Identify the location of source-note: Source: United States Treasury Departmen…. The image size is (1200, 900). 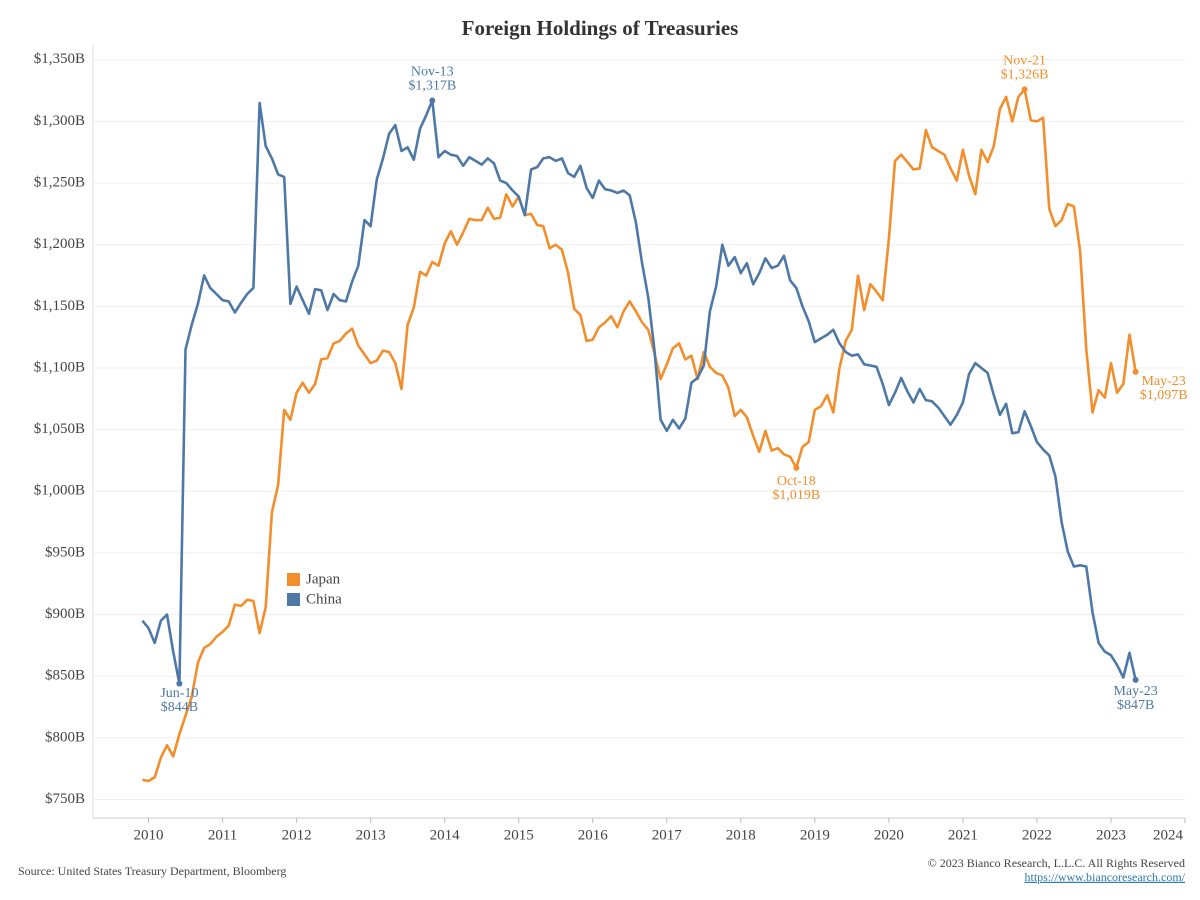
(152, 871).